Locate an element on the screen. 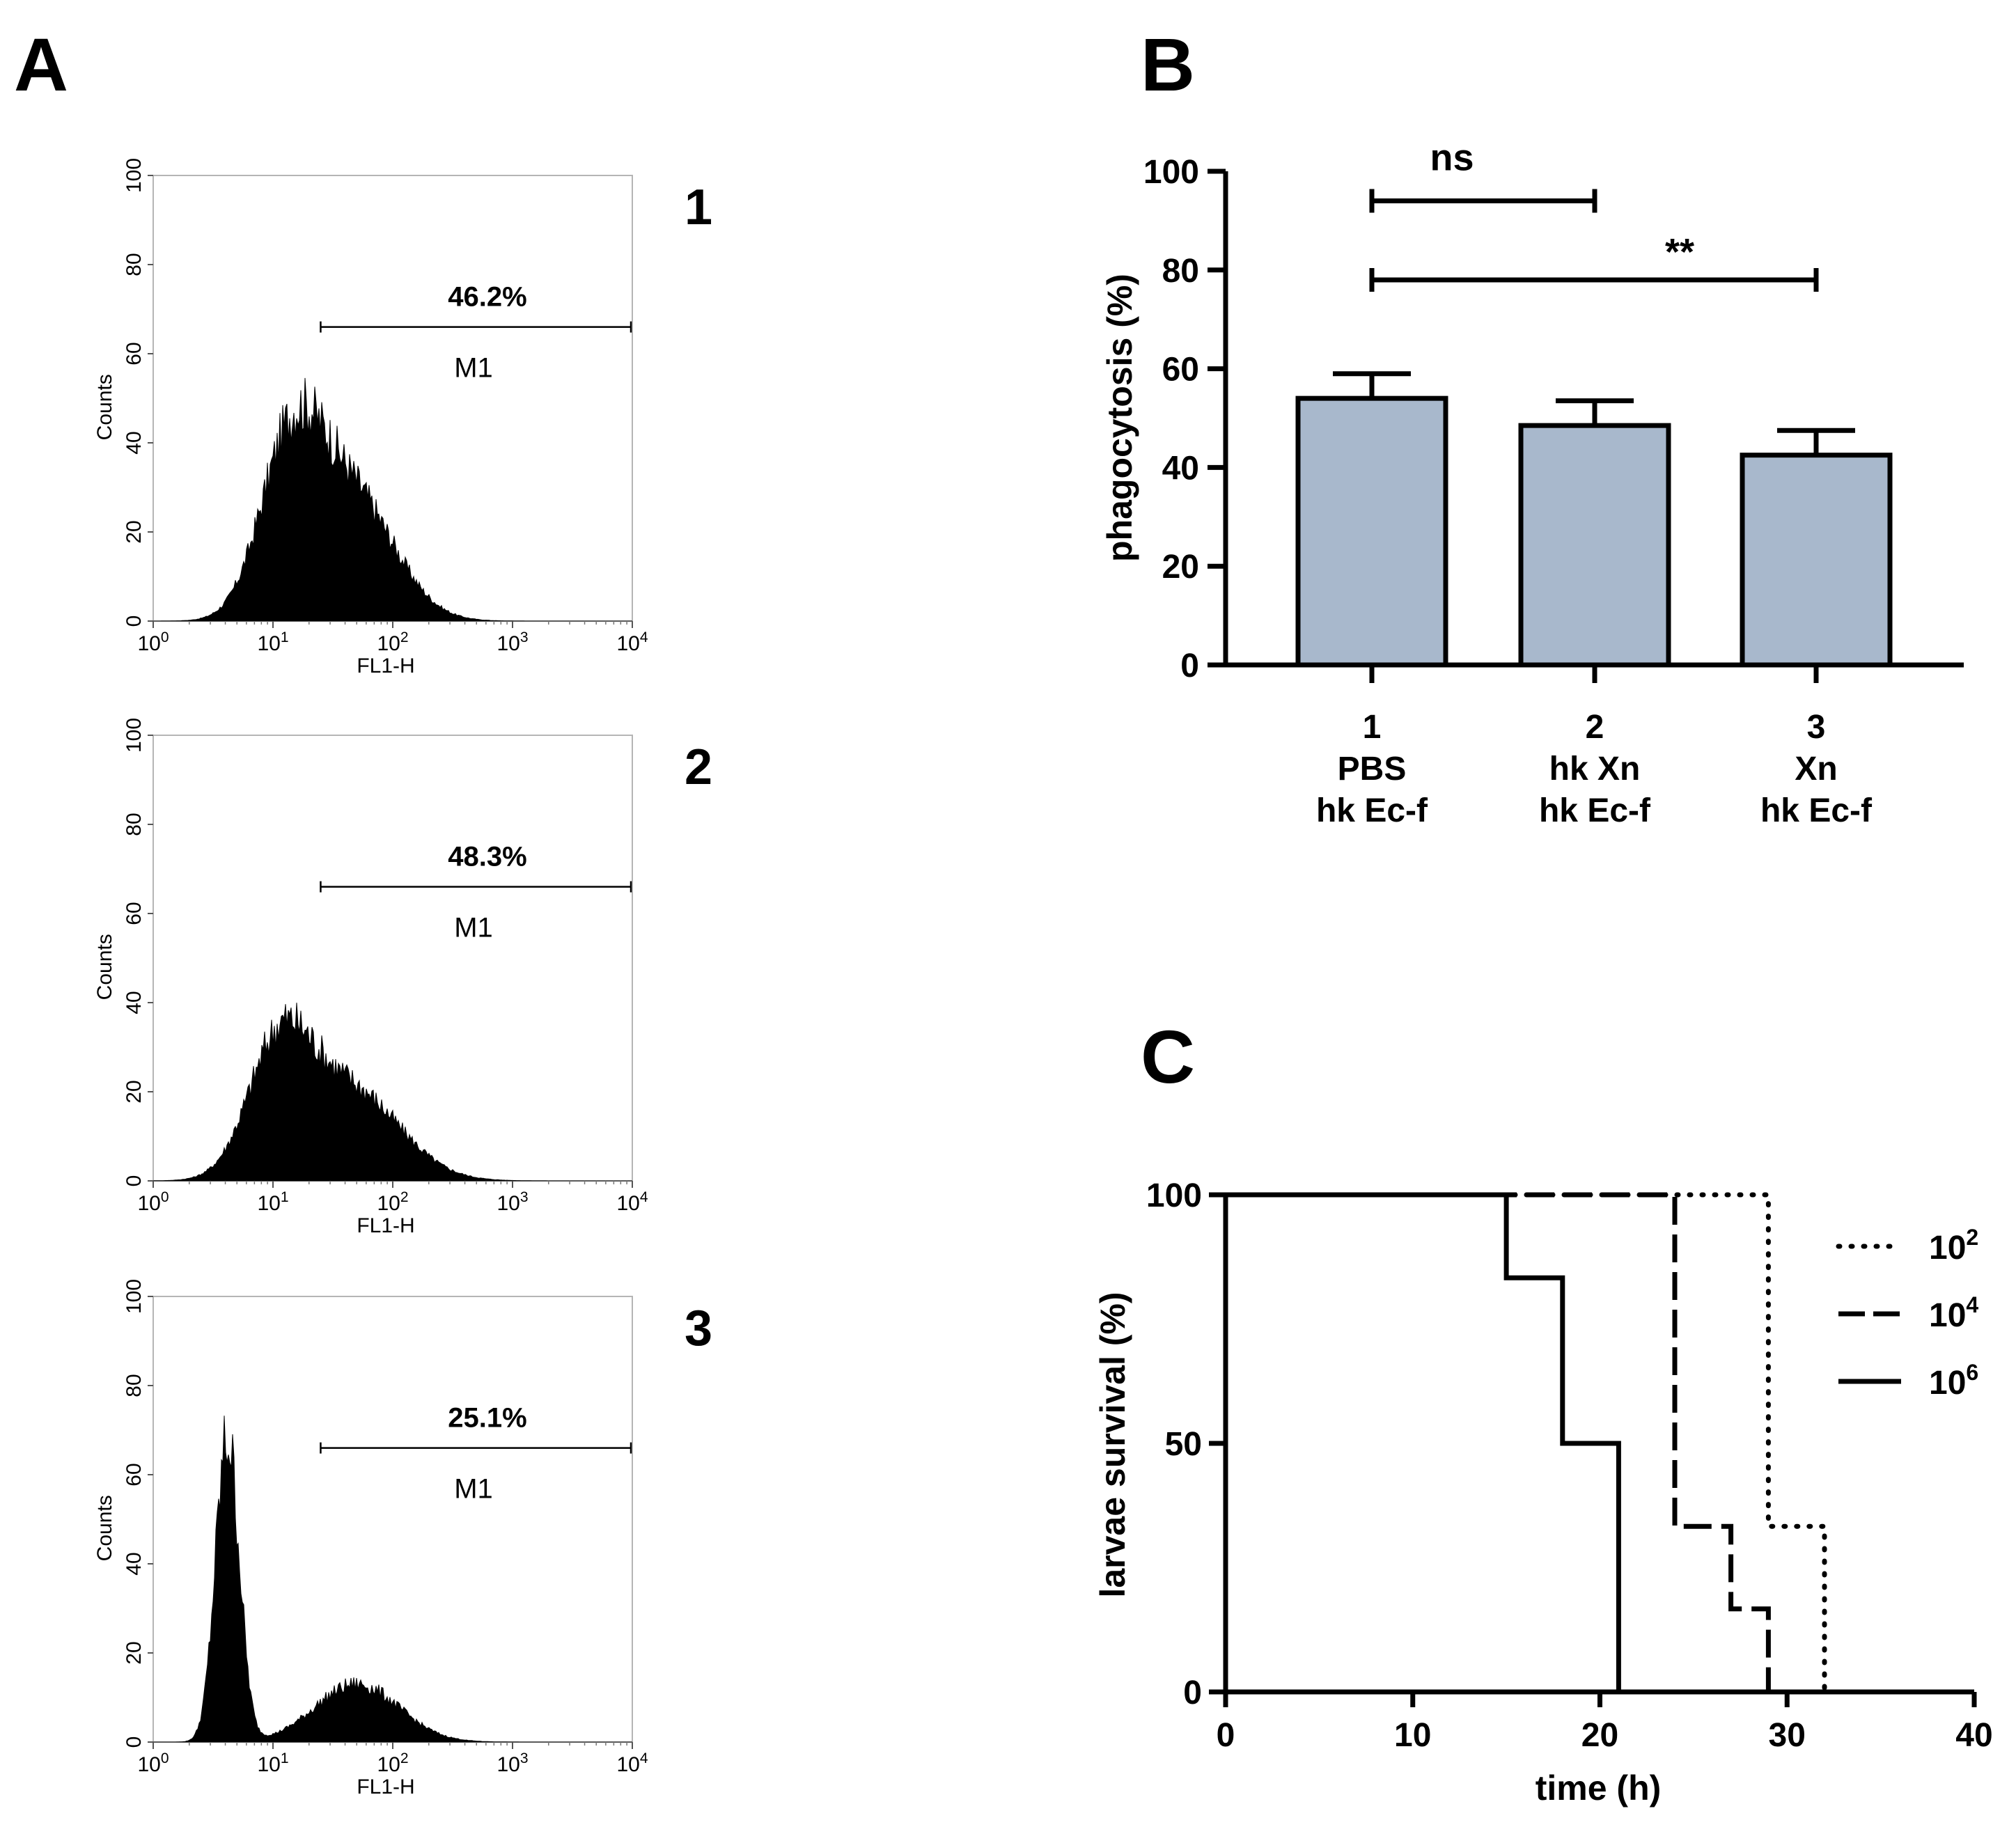 The image size is (2016, 1827). x-tick-label: 30 is located at coordinates (1787, 1736).